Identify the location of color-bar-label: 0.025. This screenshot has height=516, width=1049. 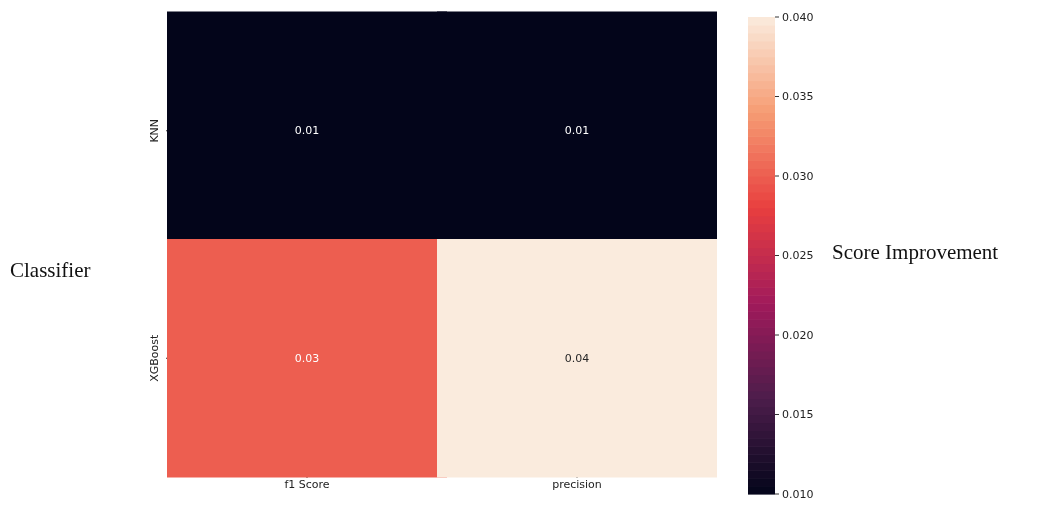
(798, 255).